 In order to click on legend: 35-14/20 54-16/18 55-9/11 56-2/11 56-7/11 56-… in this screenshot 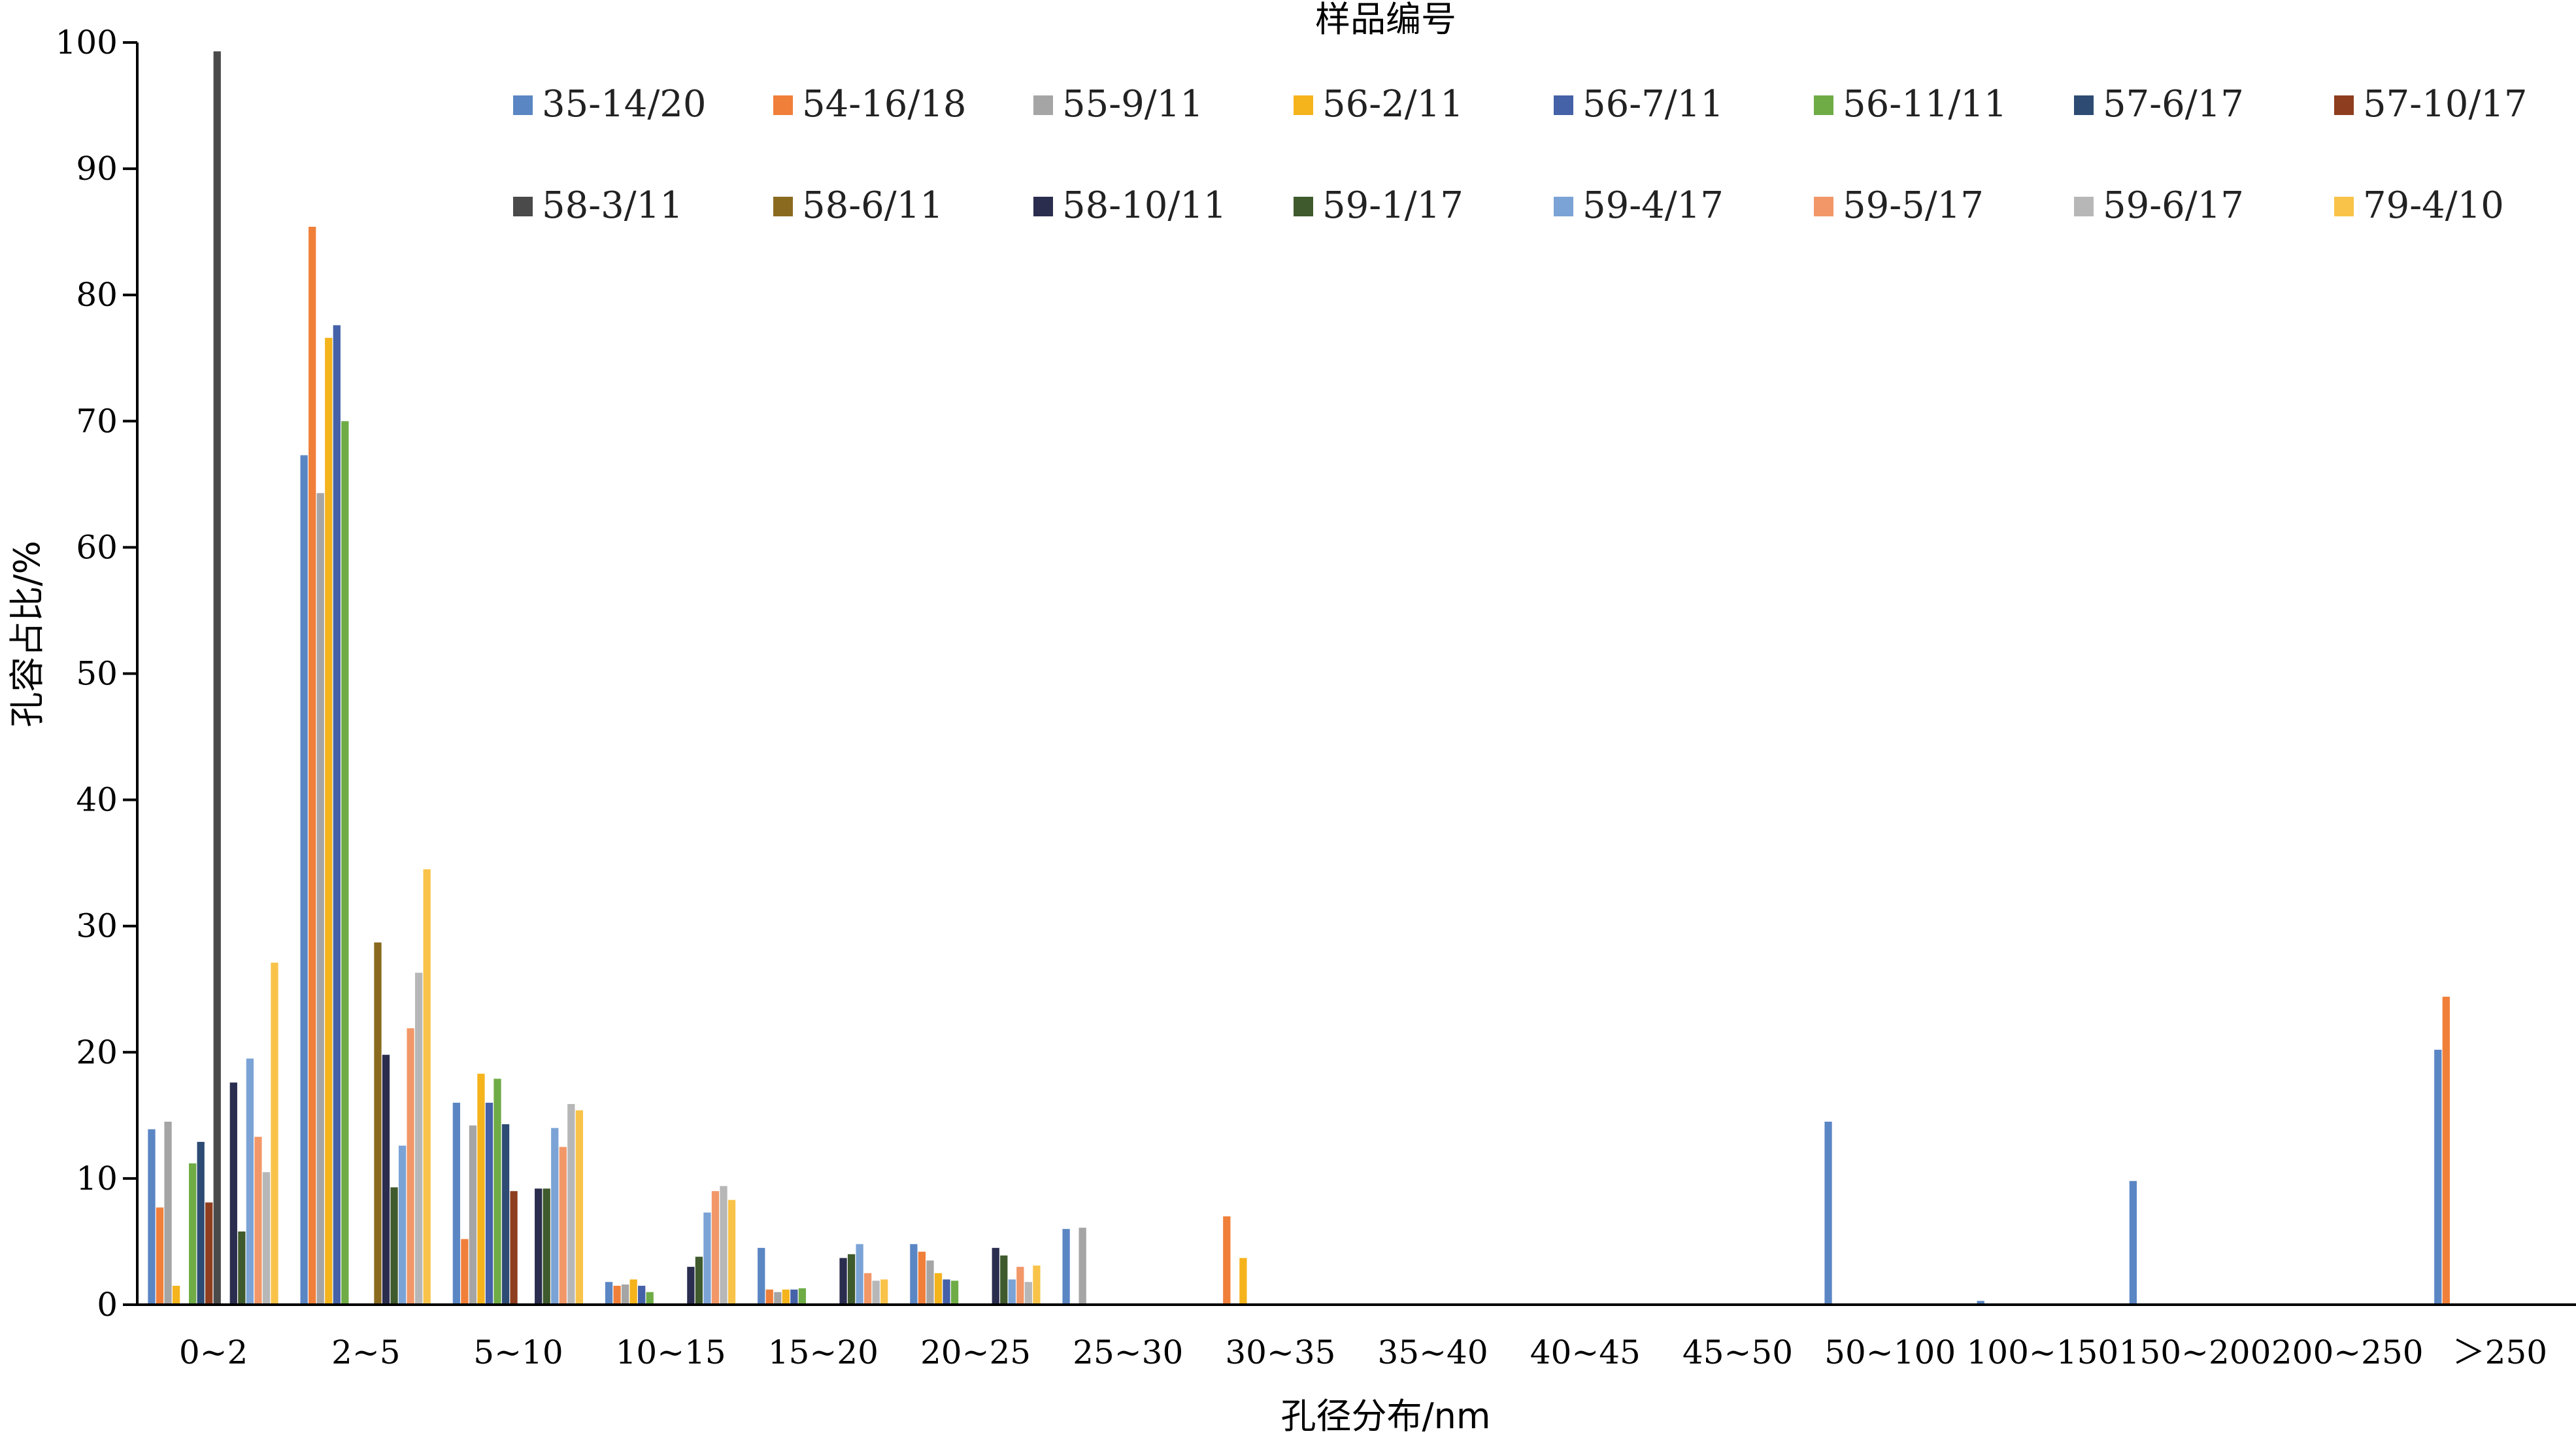, I will do `click(1520, 155)`.